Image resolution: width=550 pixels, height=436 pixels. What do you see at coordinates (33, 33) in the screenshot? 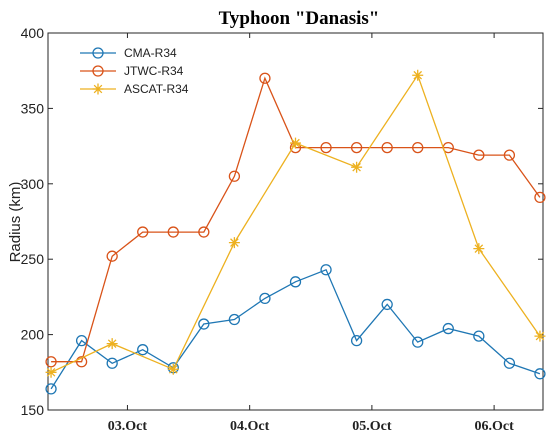
I see `y-tick-label: 400` at bounding box center [33, 33].